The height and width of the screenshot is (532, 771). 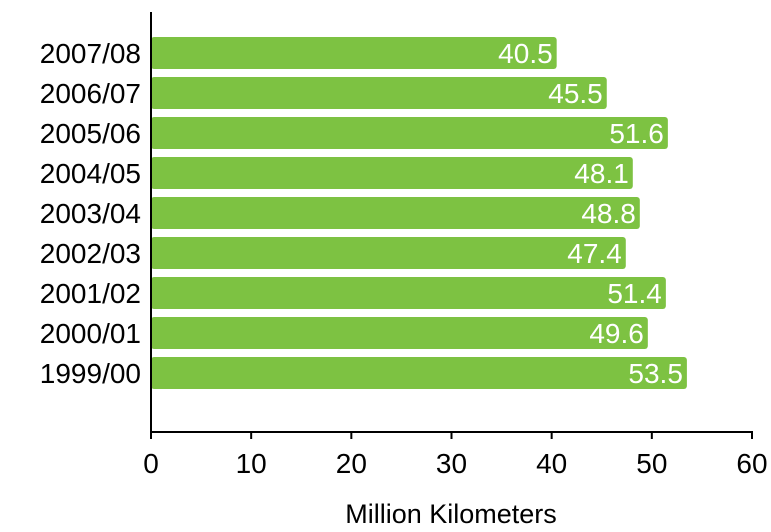 What do you see at coordinates (651, 463) in the screenshot?
I see `x-tick-label: 50` at bounding box center [651, 463].